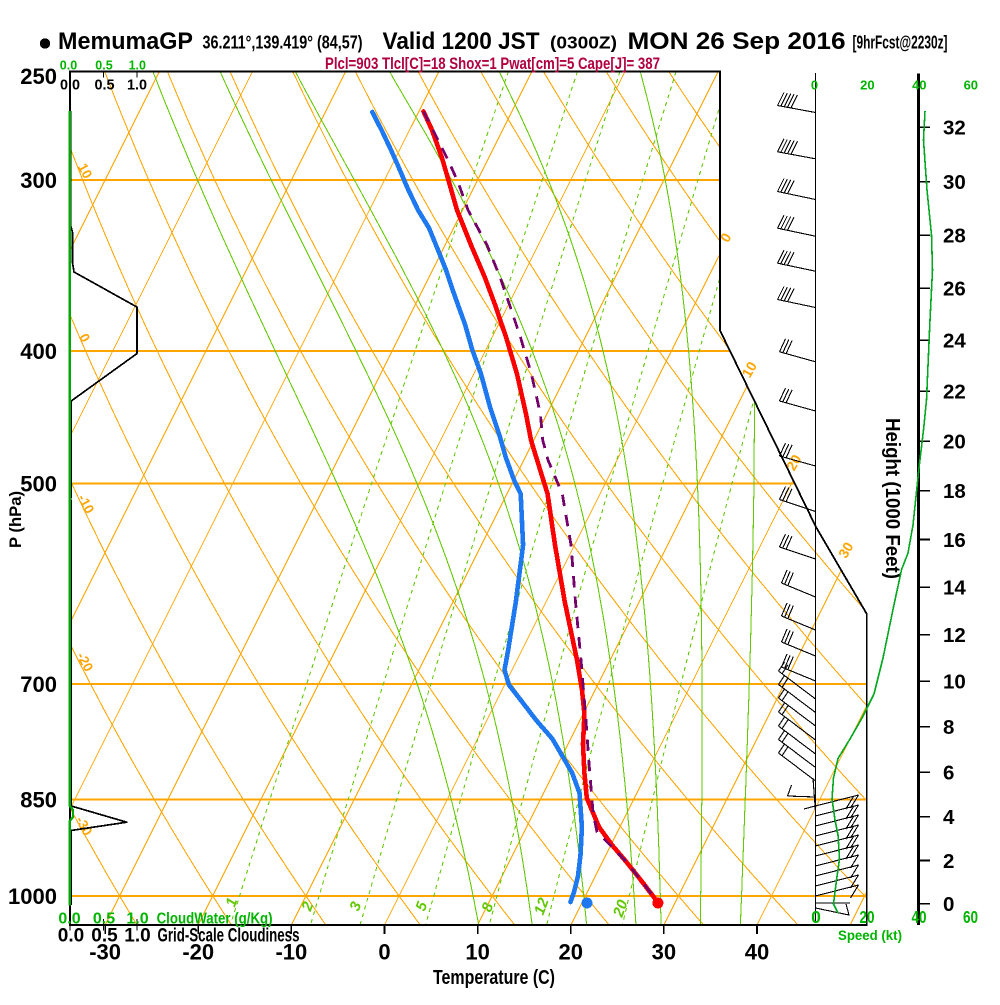 This screenshot has width=1000, height=1005. Describe the element at coordinates (870, 935) in the screenshot. I see `svg-text: Speed (kt)` at that location.